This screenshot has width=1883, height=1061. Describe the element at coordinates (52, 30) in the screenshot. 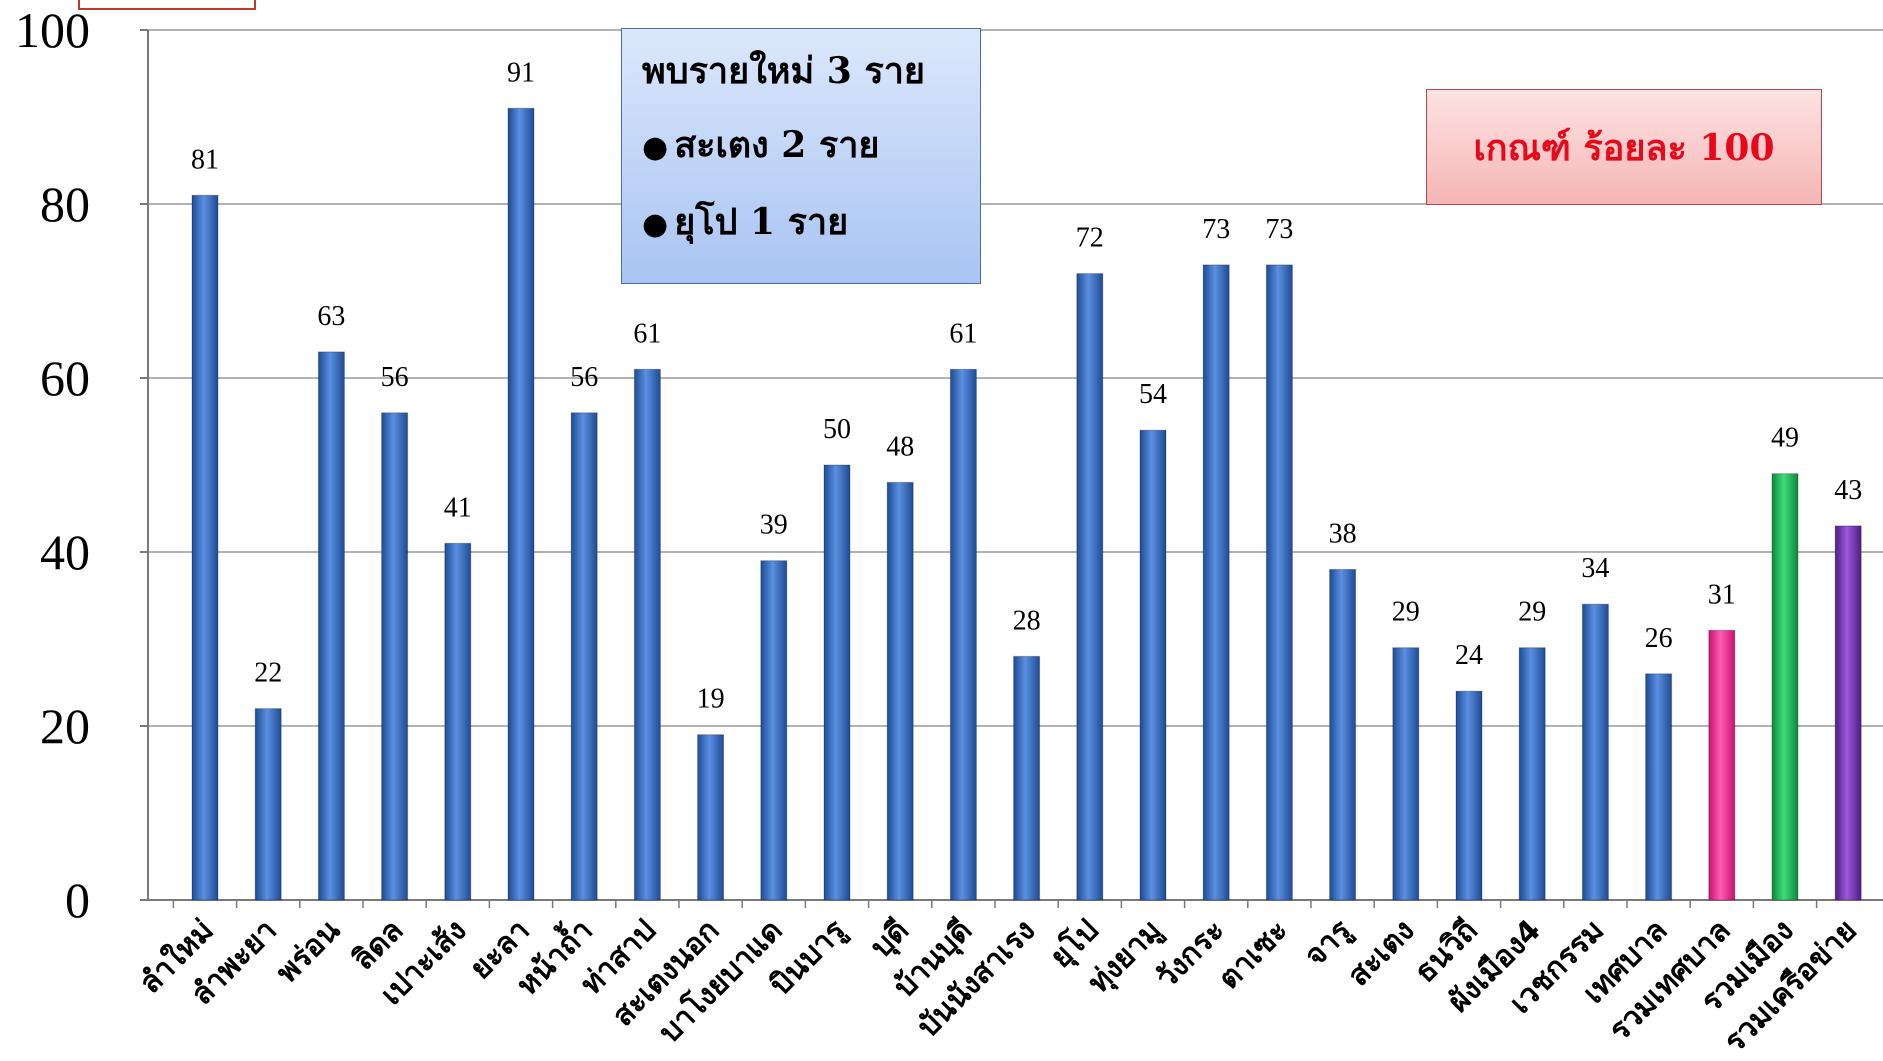

I see `y-tick-label: 100` at that location.